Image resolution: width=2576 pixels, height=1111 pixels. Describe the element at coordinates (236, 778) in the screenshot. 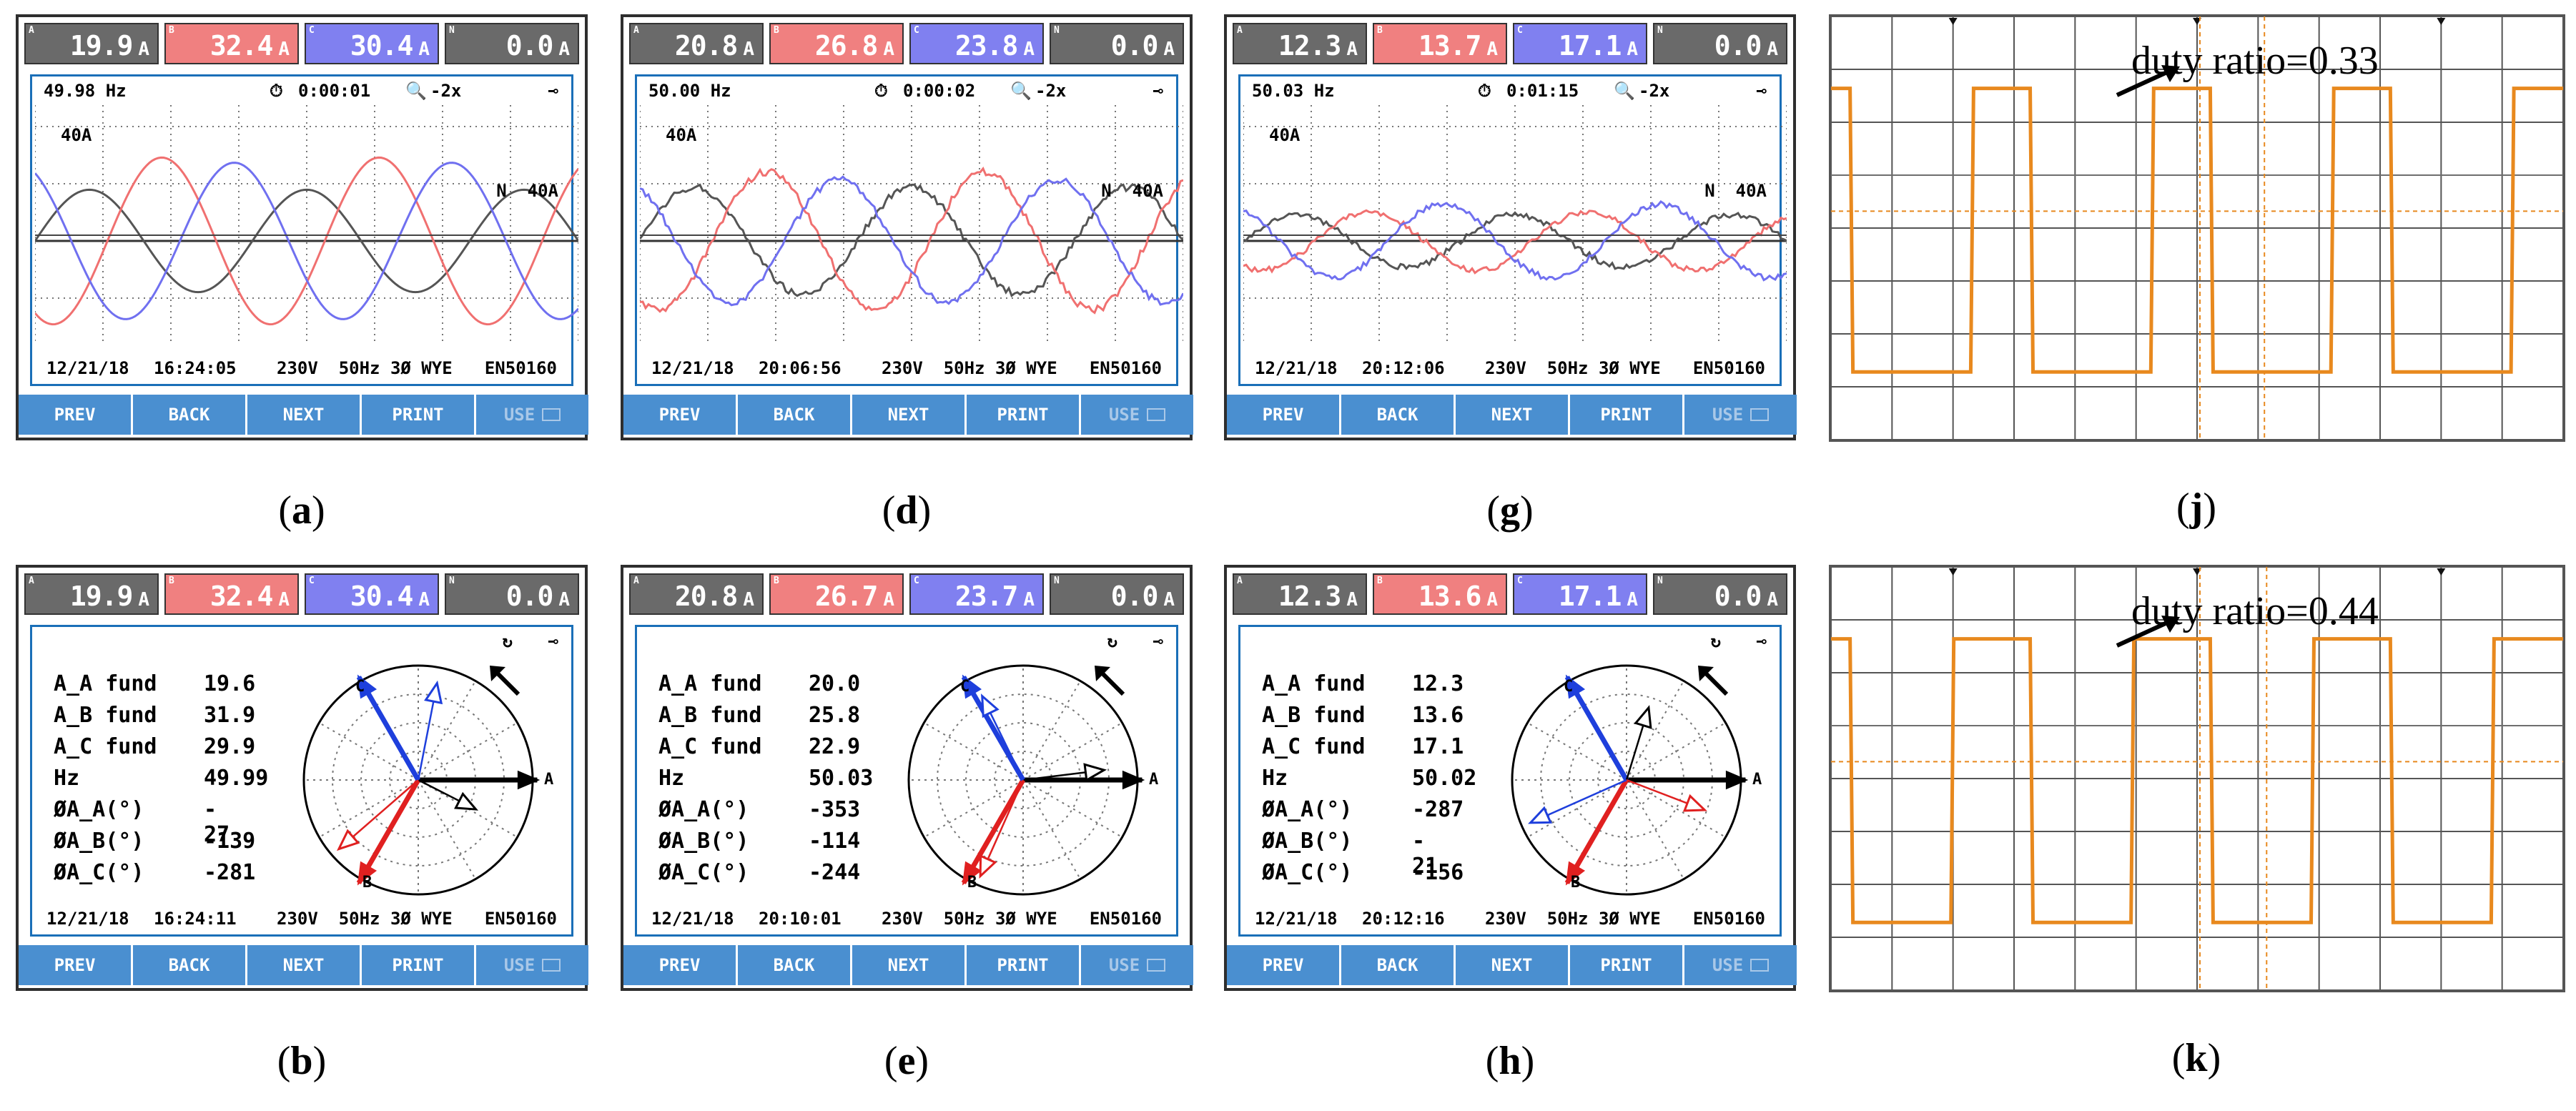

I see `reading-value: 49.99` at that location.